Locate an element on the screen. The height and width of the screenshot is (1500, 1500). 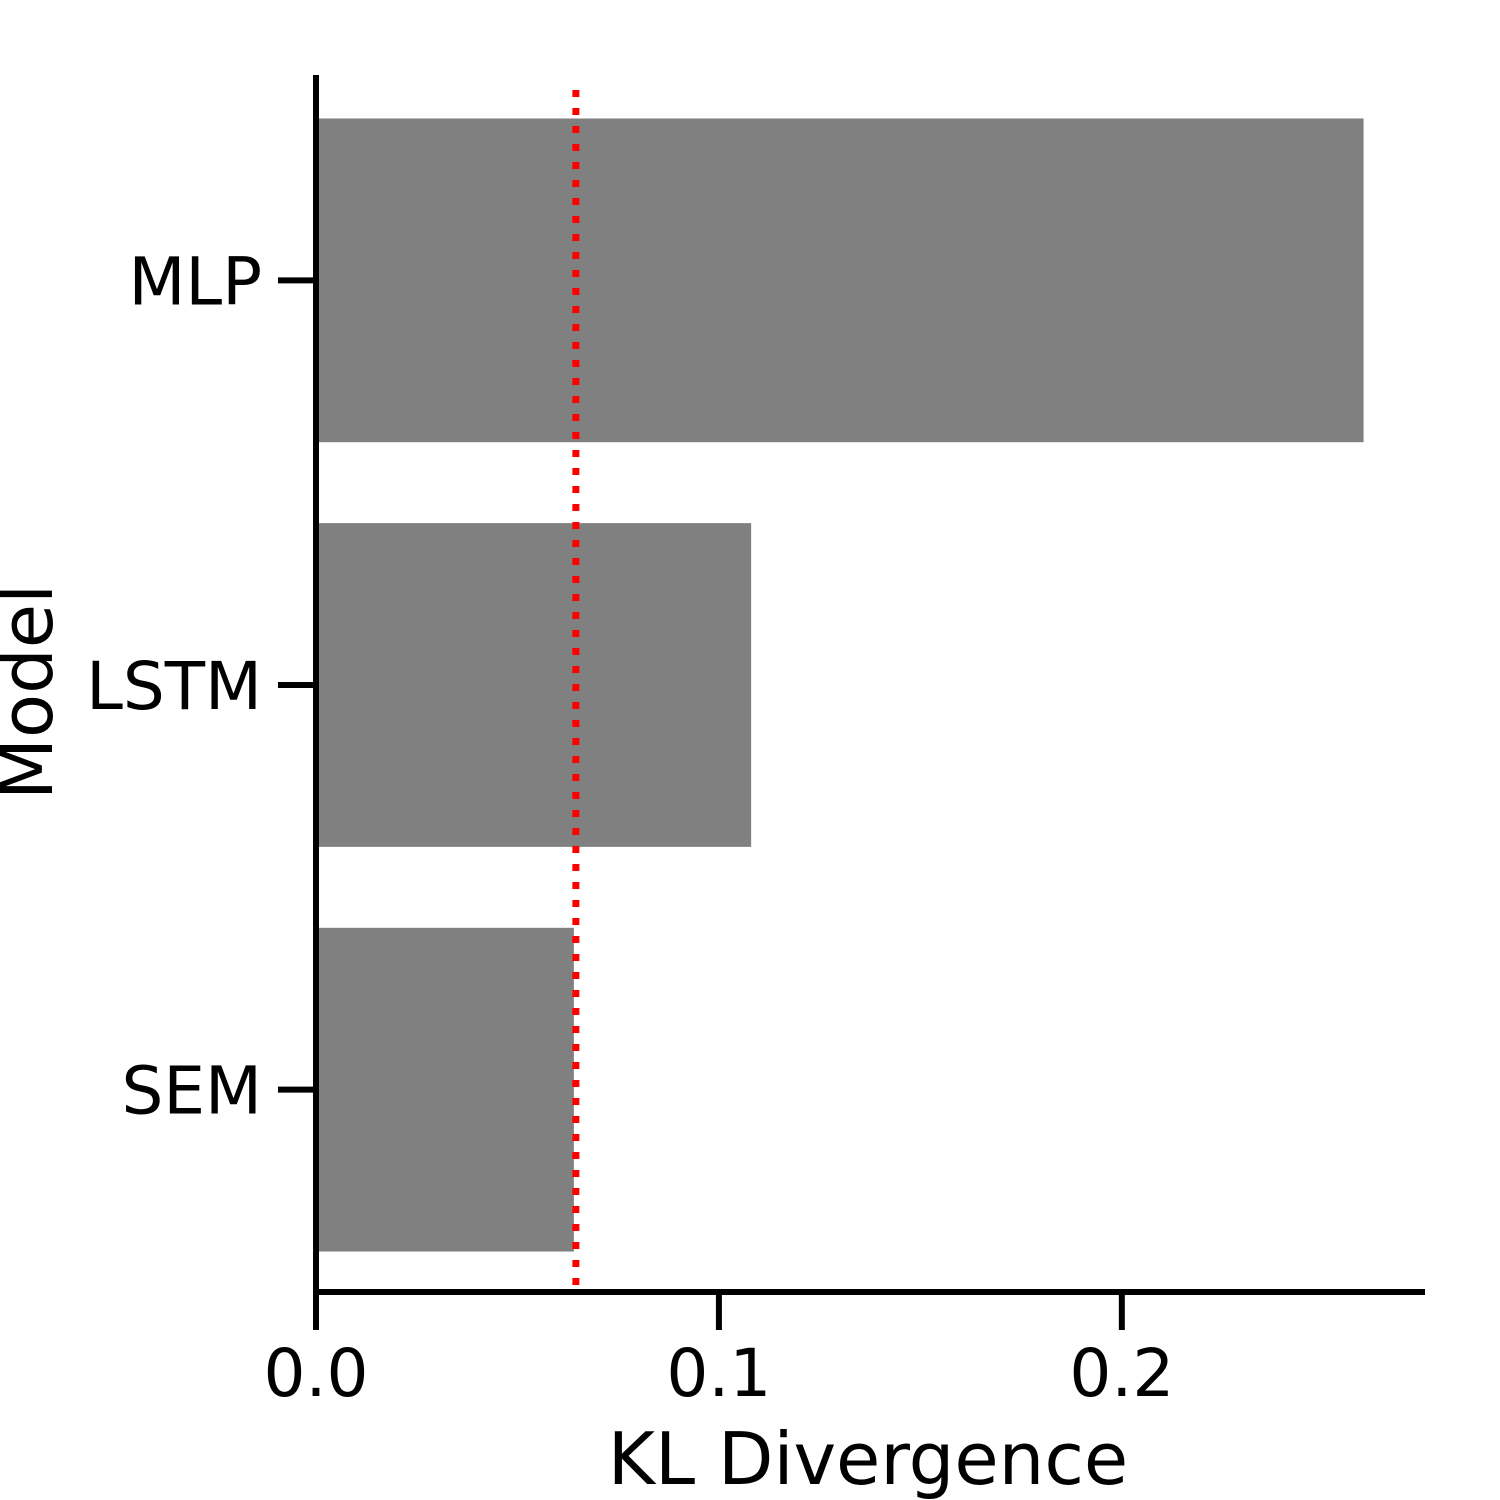
x-tick-label-2: 0.2 is located at coordinates (1121, 1373).